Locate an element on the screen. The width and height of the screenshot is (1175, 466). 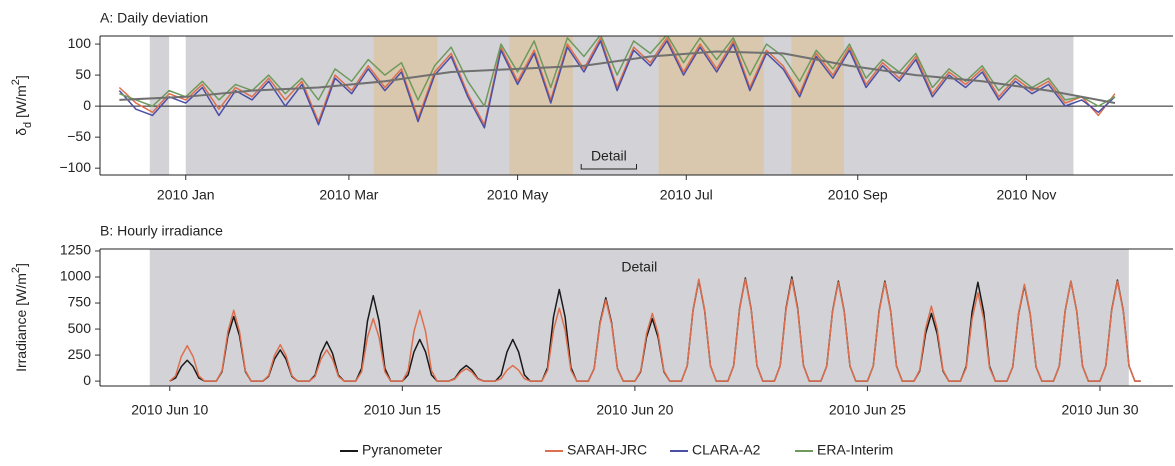
y-axis-label: δd [W/m2] is located at coordinates (22, 105).